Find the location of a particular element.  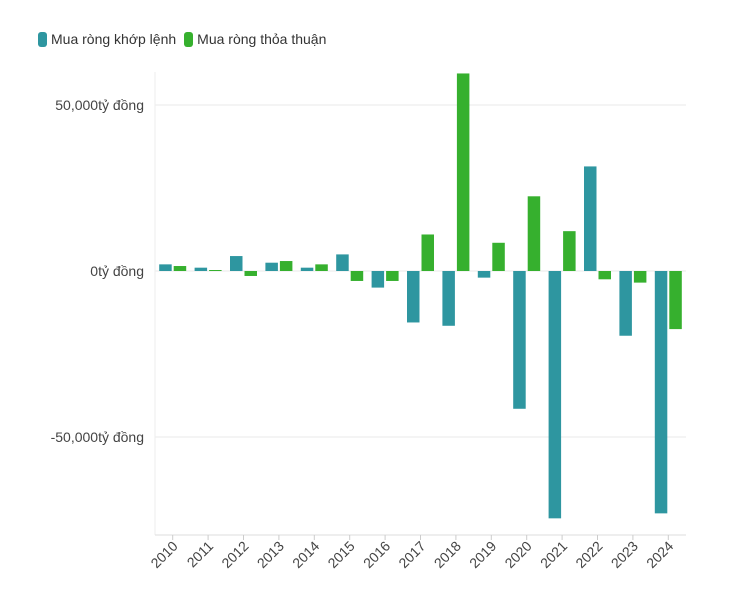

x-tick-label: 2020 is located at coordinates (517, 554).